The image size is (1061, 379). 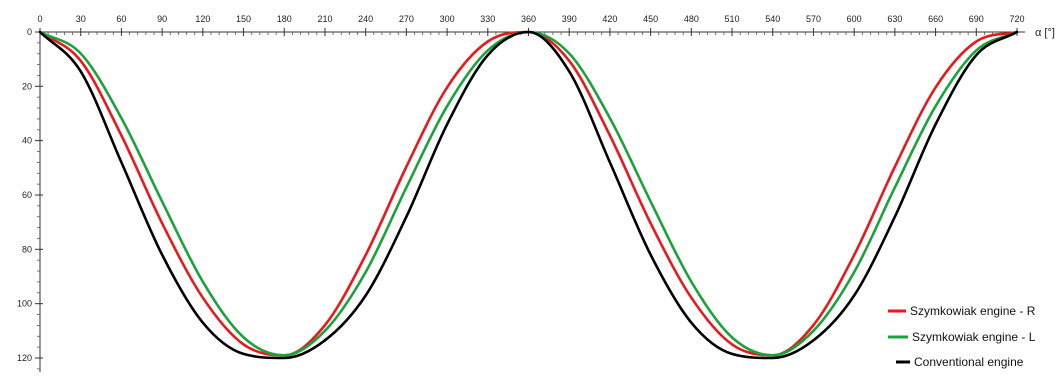 I want to click on x-tick-label: 390, so click(x=569, y=19).